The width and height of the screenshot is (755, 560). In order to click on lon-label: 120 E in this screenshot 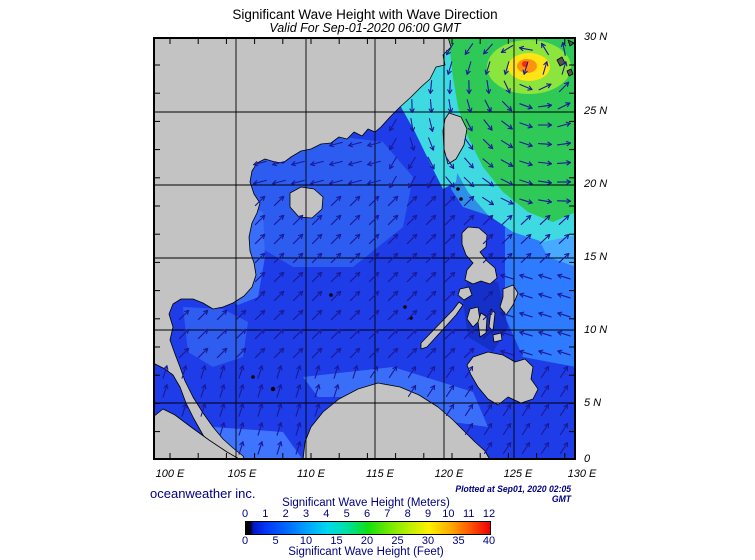, I will do `click(449, 474)`.